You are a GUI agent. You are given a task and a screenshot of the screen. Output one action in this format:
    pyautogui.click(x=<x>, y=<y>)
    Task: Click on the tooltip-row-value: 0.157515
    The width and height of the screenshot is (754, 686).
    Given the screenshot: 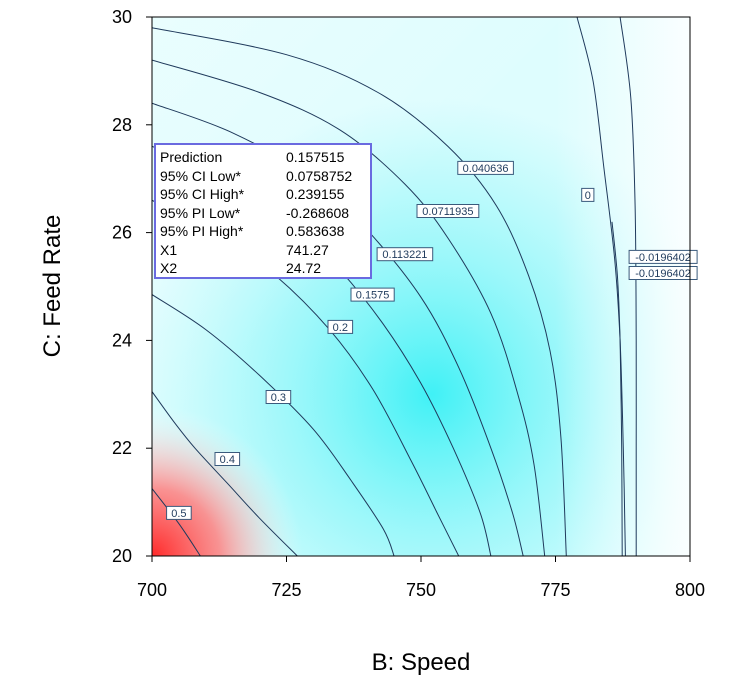 What is the action you would take?
    pyautogui.click(x=315, y=157)
    